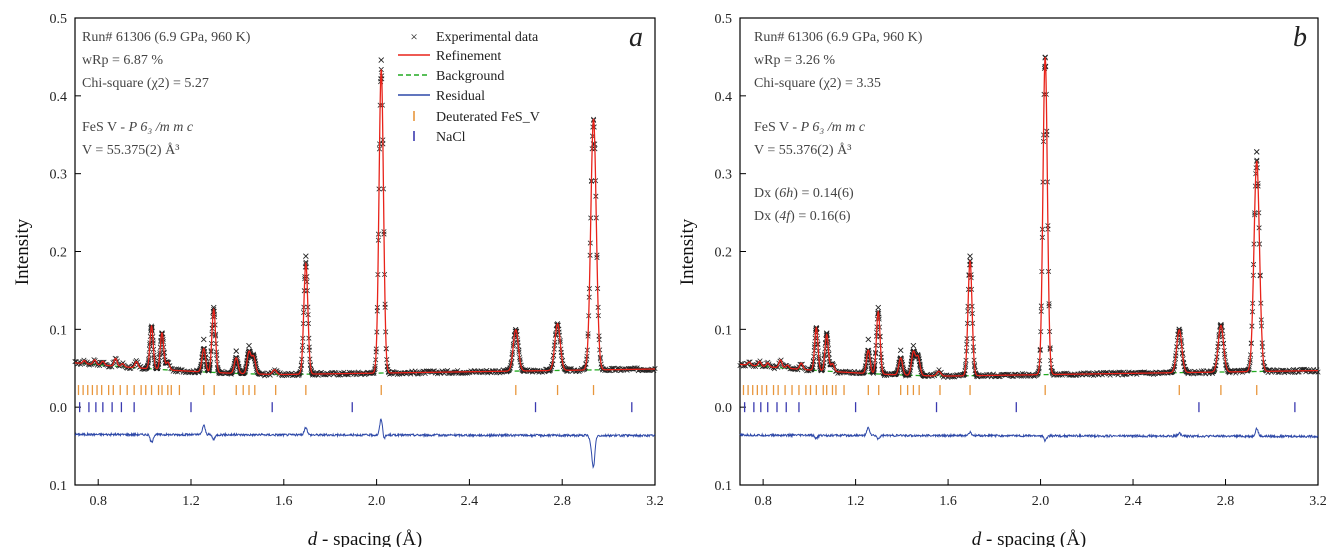 Image resolution: width=1329 pixels, height=547 pixels. I want to click on legend-label-experimental: Experimental data, so click(487, 37).